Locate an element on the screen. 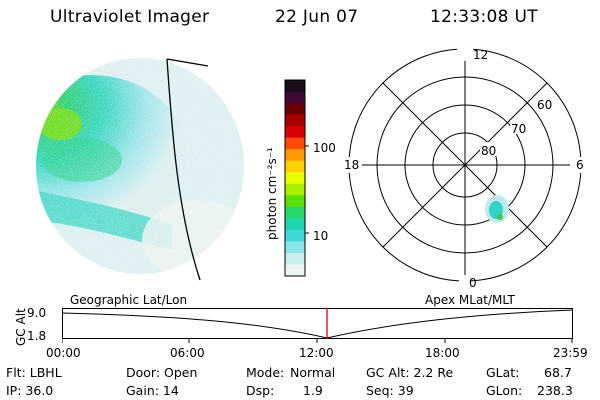 The height and width of the screenshot is (400, 600). seq-info: Seq: 39 is located at coordinates (390, 390).